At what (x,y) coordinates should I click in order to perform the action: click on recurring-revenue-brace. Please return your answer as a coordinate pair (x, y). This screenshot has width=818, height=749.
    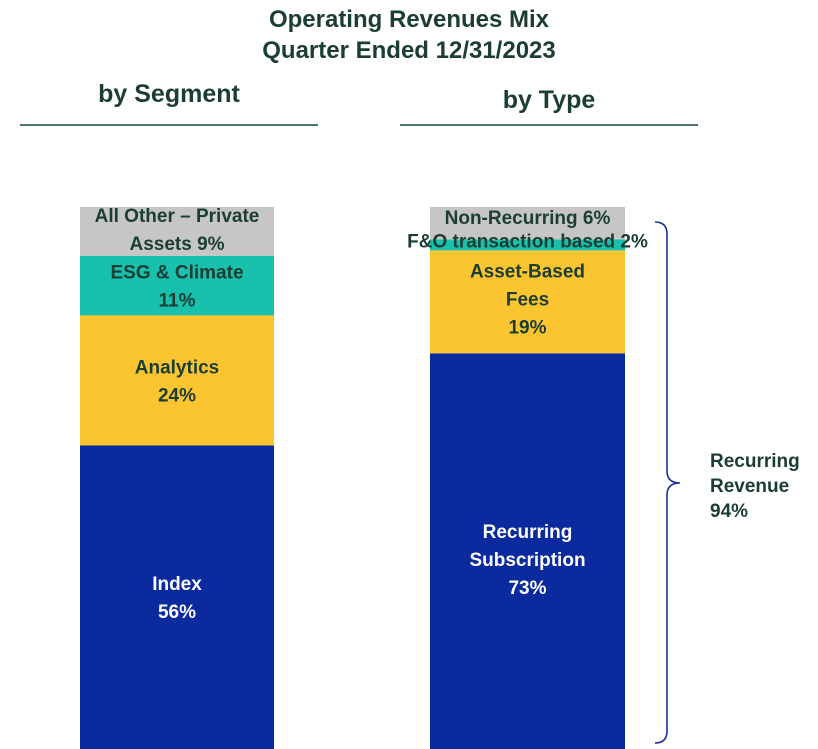
    Looking at the image, I should click on (667, 482).